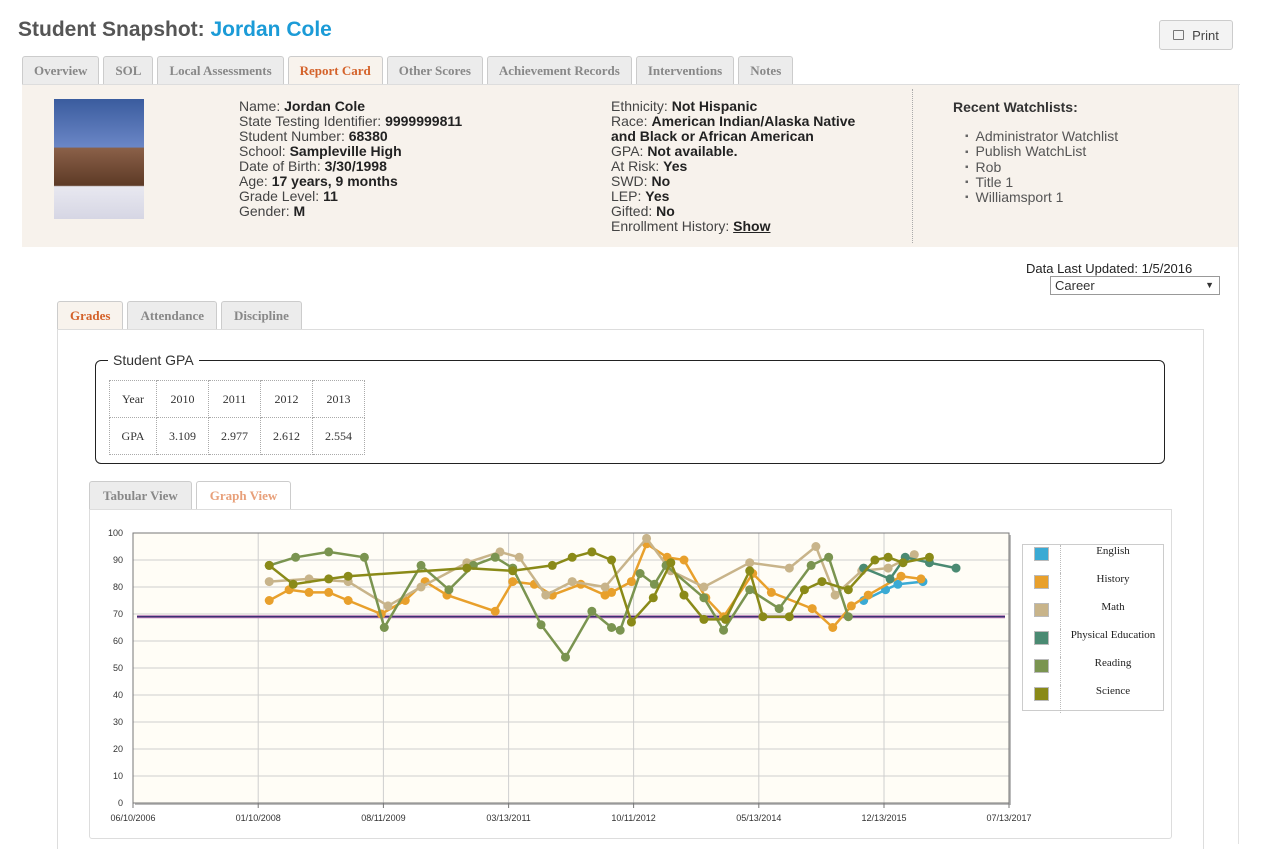 The width and height of the screenshot is (1263, 849). What do you see at coordinates (128, 70) in the screenshot?
I see `tab-sol: SOL` at bounding box center [128, 70].